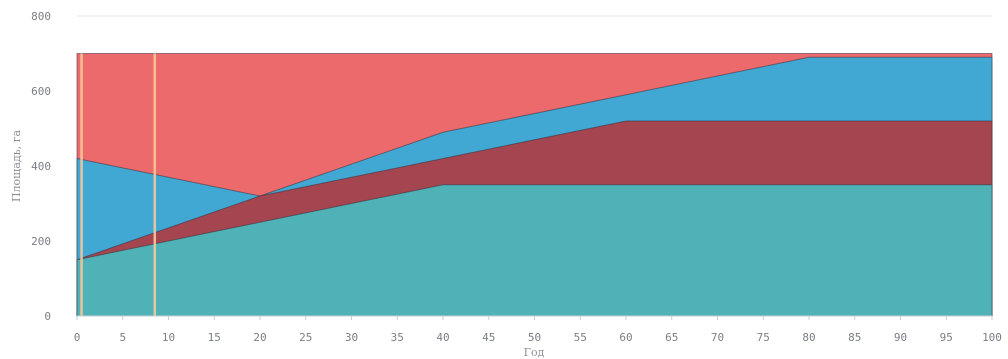 Image resolution: width=1008 pixels, height=359 pixels. What do you see at coordinates (41, 91) in the screenshot?
I see `y-tick-label-3: 600` at bounding box center [41, 91].